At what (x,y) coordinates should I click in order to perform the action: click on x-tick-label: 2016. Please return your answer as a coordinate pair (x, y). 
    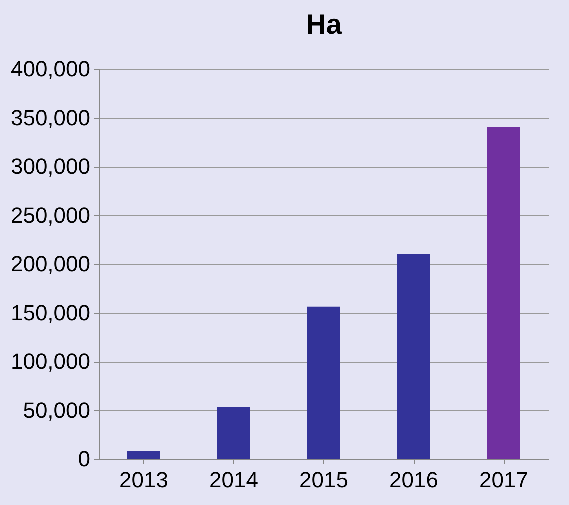
    Looking at the image, I should click on (414, 480).